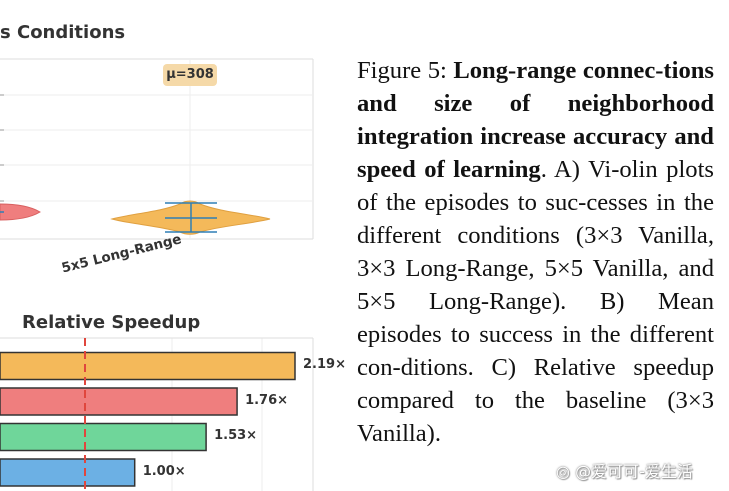 This screenshot has width=729, height=491. Describe the element at coordinates (164, 471) in the screenshot. I see `bar-label: 1.00×` at that location.